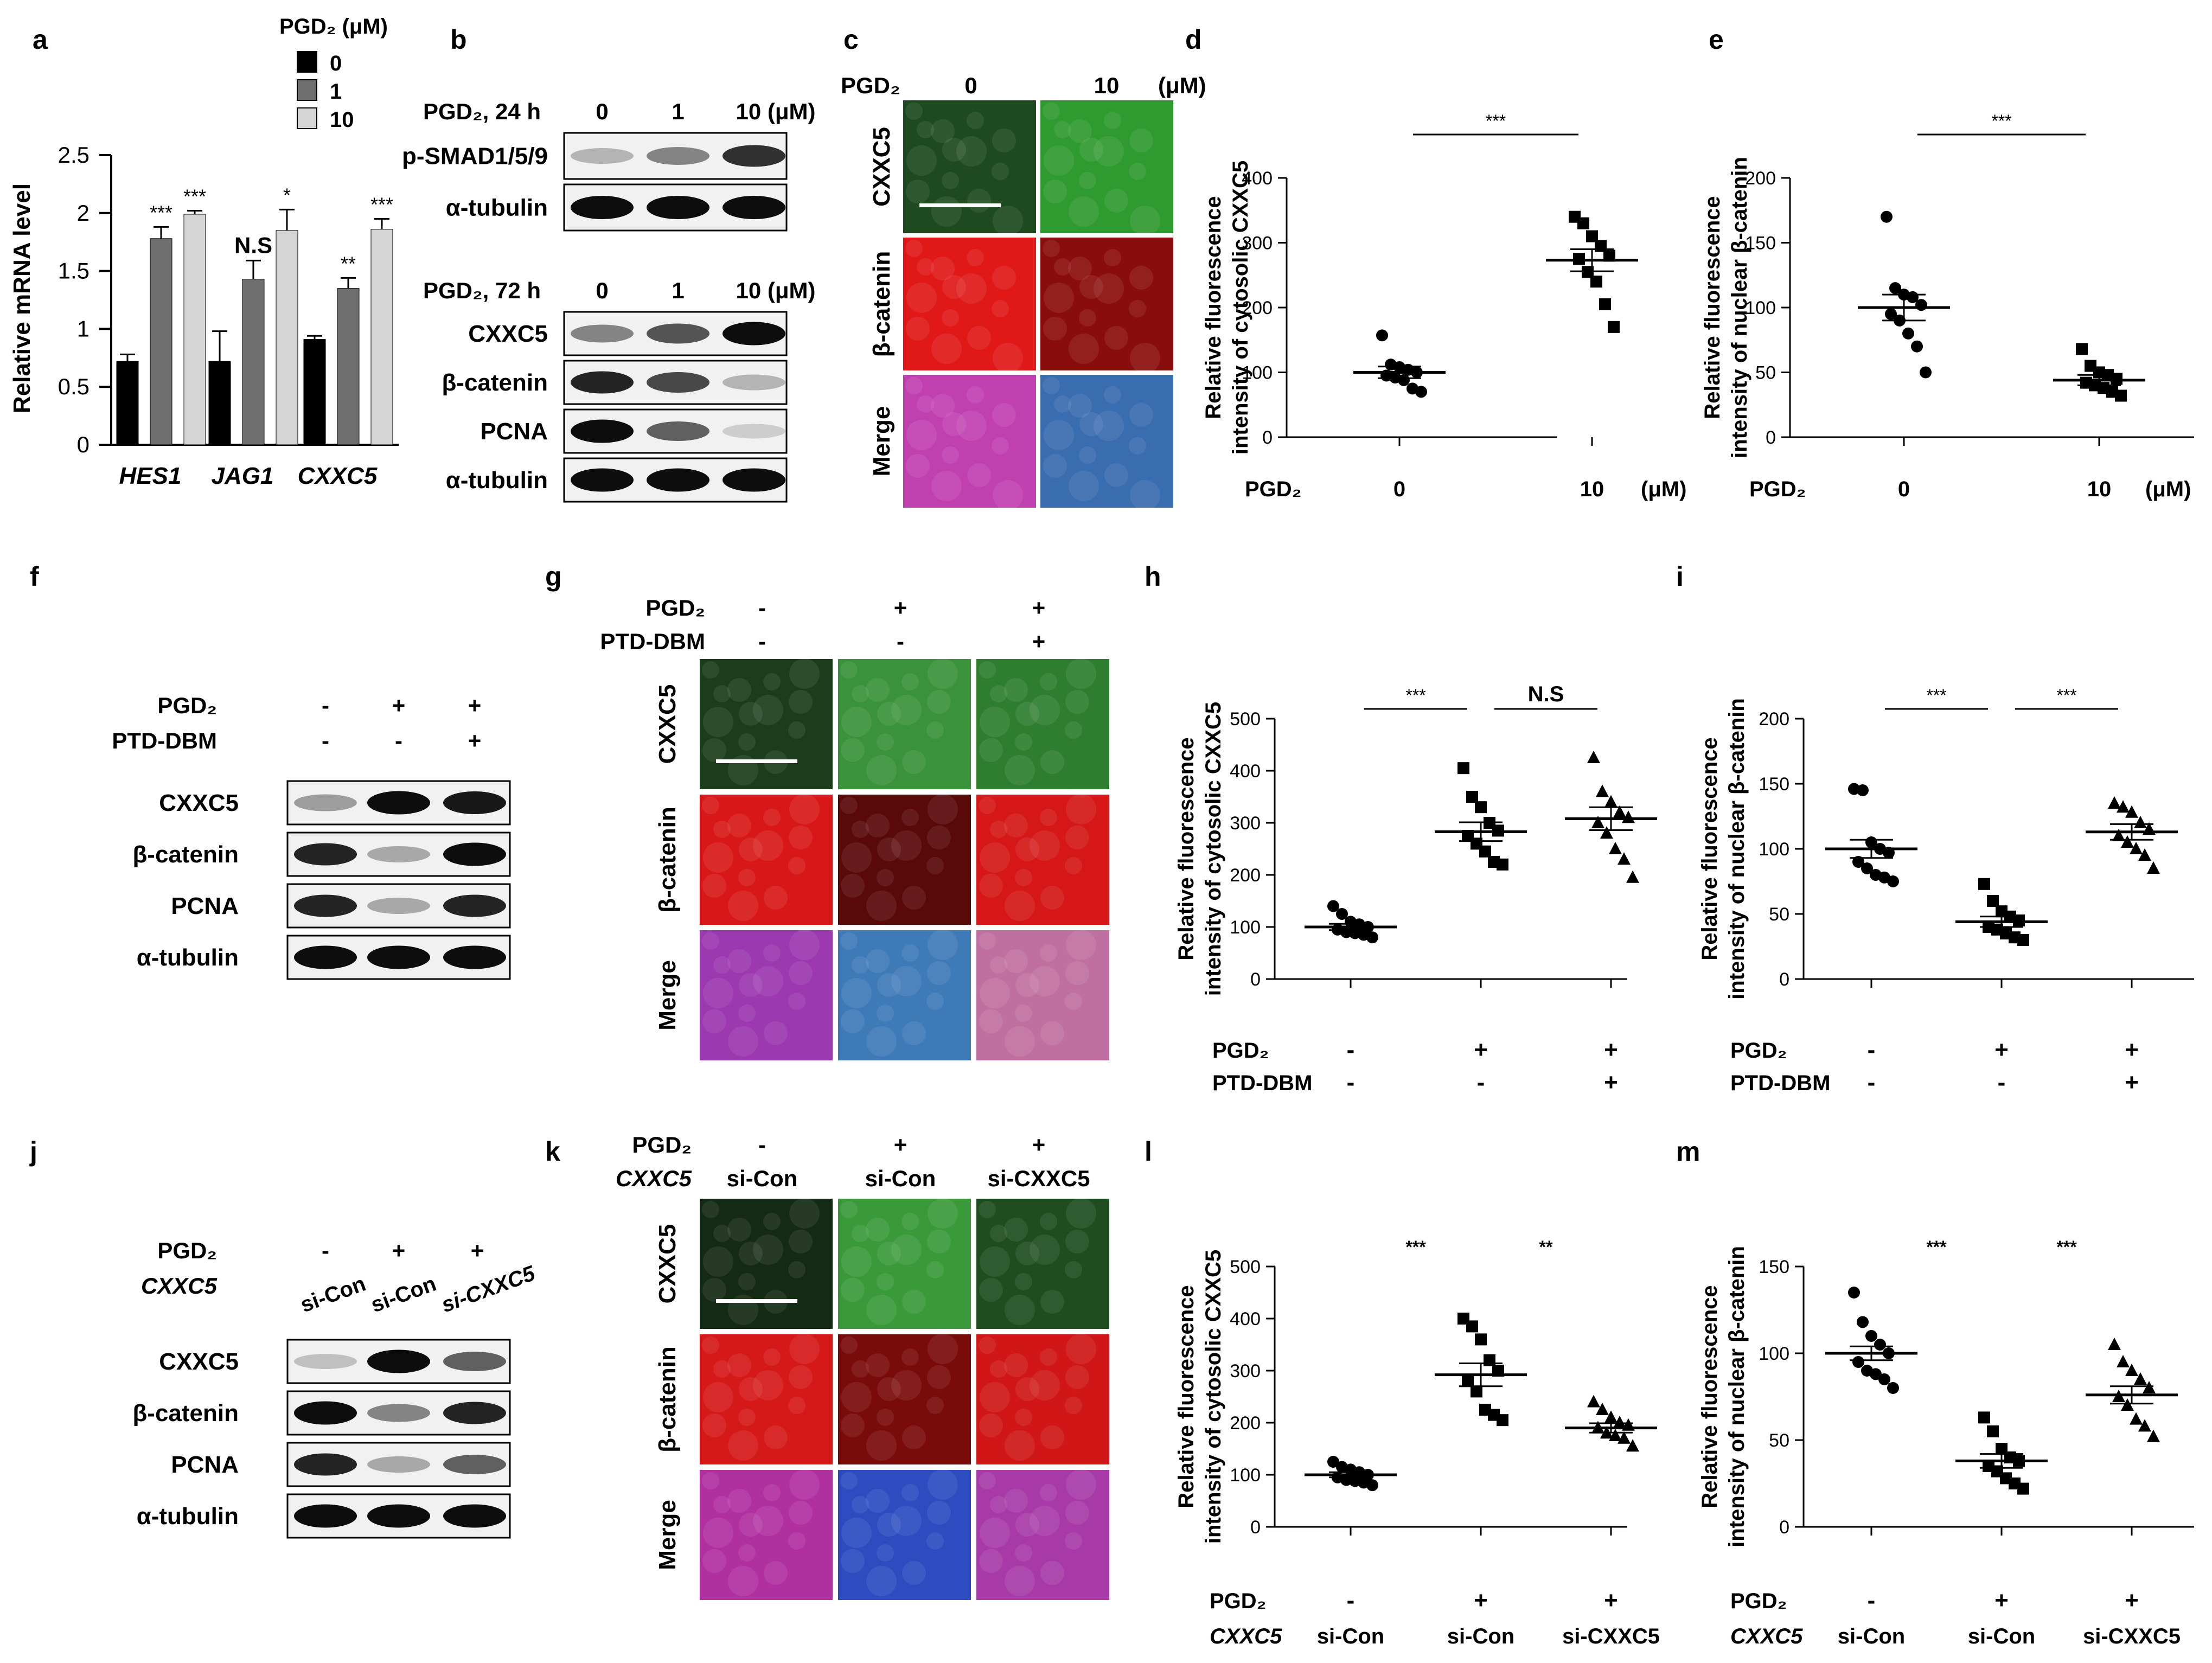 Image resolution: width=2212 pixels, height=1663 pixels. Describe the element at coordinates (33, 1151) in the screenshot. I see `panel-letter-j: j` at that location.